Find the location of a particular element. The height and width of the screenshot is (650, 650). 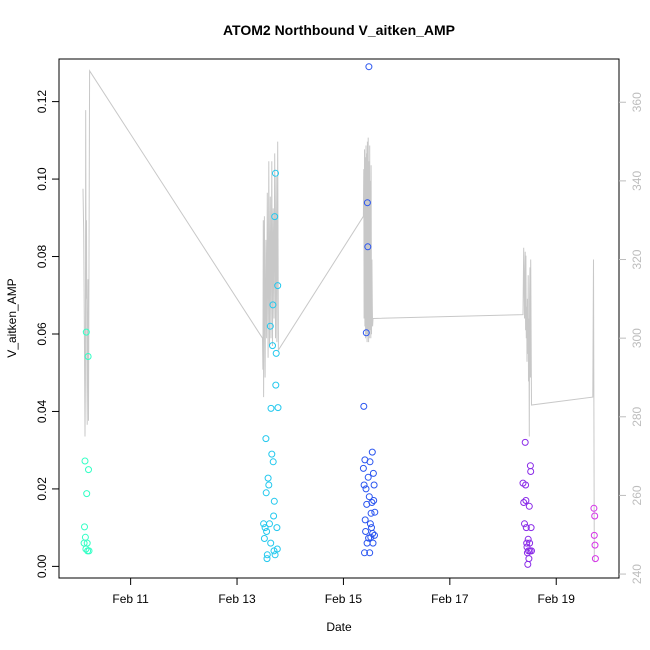

y2-tick-label: 340 is located at coordinates (637, 181).